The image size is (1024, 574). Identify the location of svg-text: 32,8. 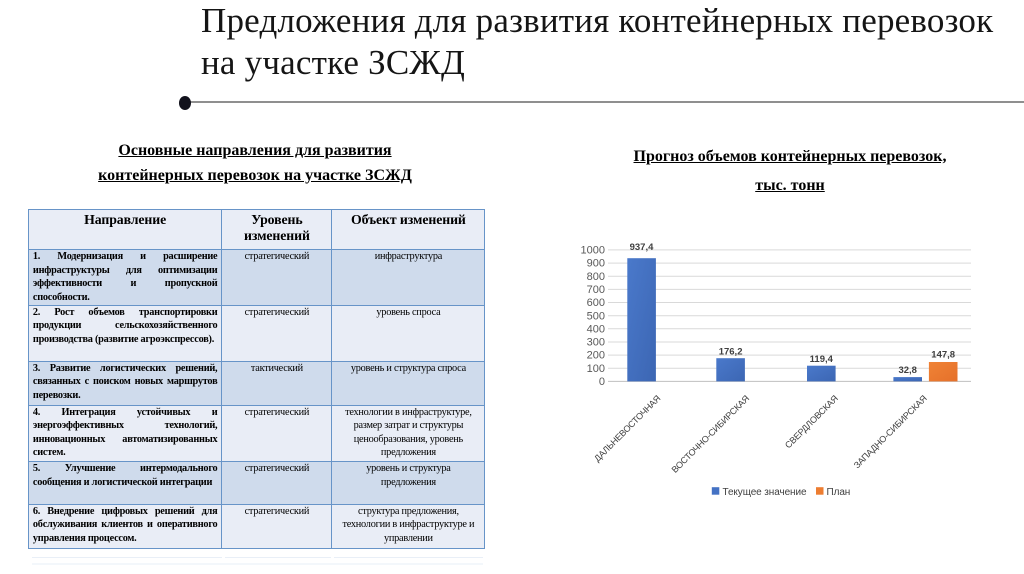
(907, 370).